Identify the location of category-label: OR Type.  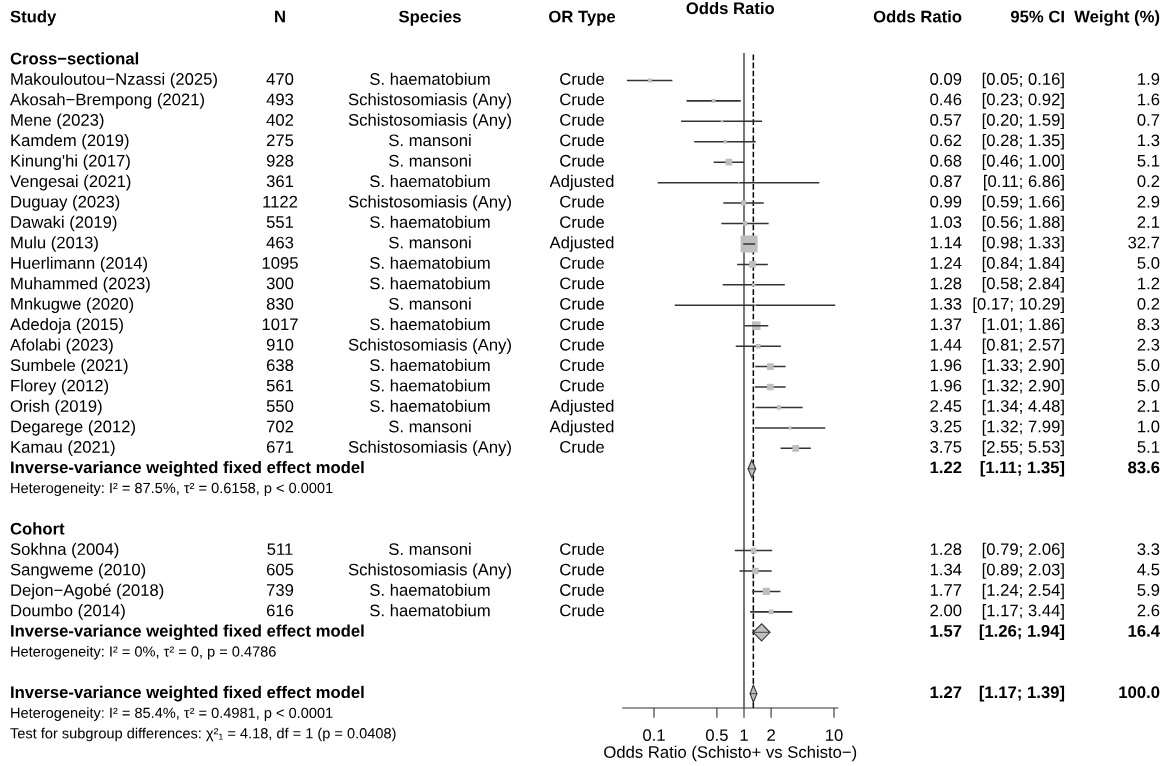
(582, 18).